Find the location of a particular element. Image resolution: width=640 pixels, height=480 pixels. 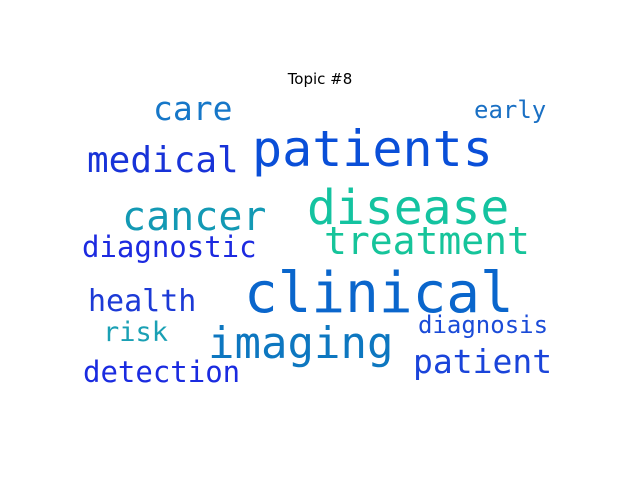

word-detection: detection is located at coordinates (161, 372).